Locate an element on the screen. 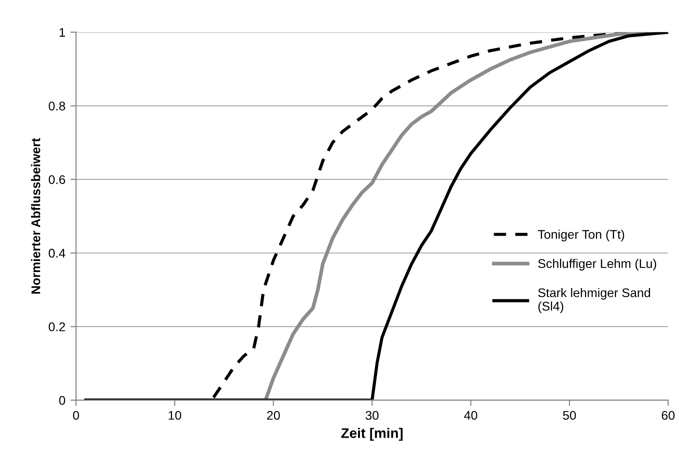 The image size is (679, 460). legend-label: Toniger Ton (Tt) is located at coordinates (581, 236).